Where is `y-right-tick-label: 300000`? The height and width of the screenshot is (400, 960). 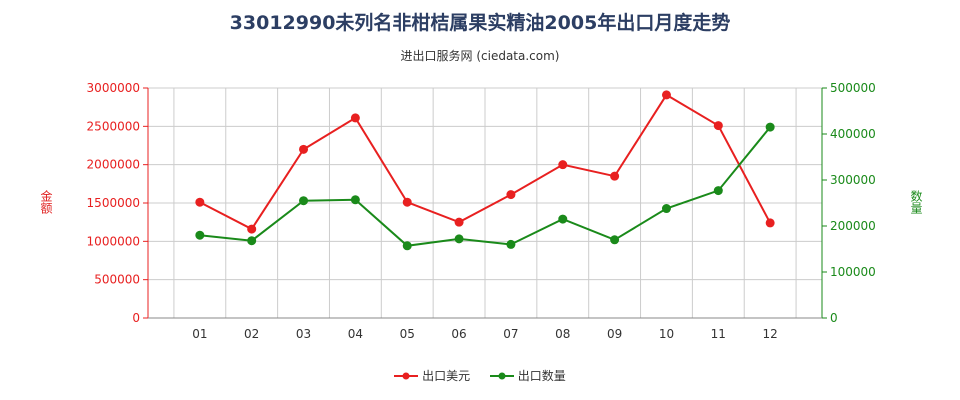
y-right-tick-label: 300000 is located at coordinates (853, 180).